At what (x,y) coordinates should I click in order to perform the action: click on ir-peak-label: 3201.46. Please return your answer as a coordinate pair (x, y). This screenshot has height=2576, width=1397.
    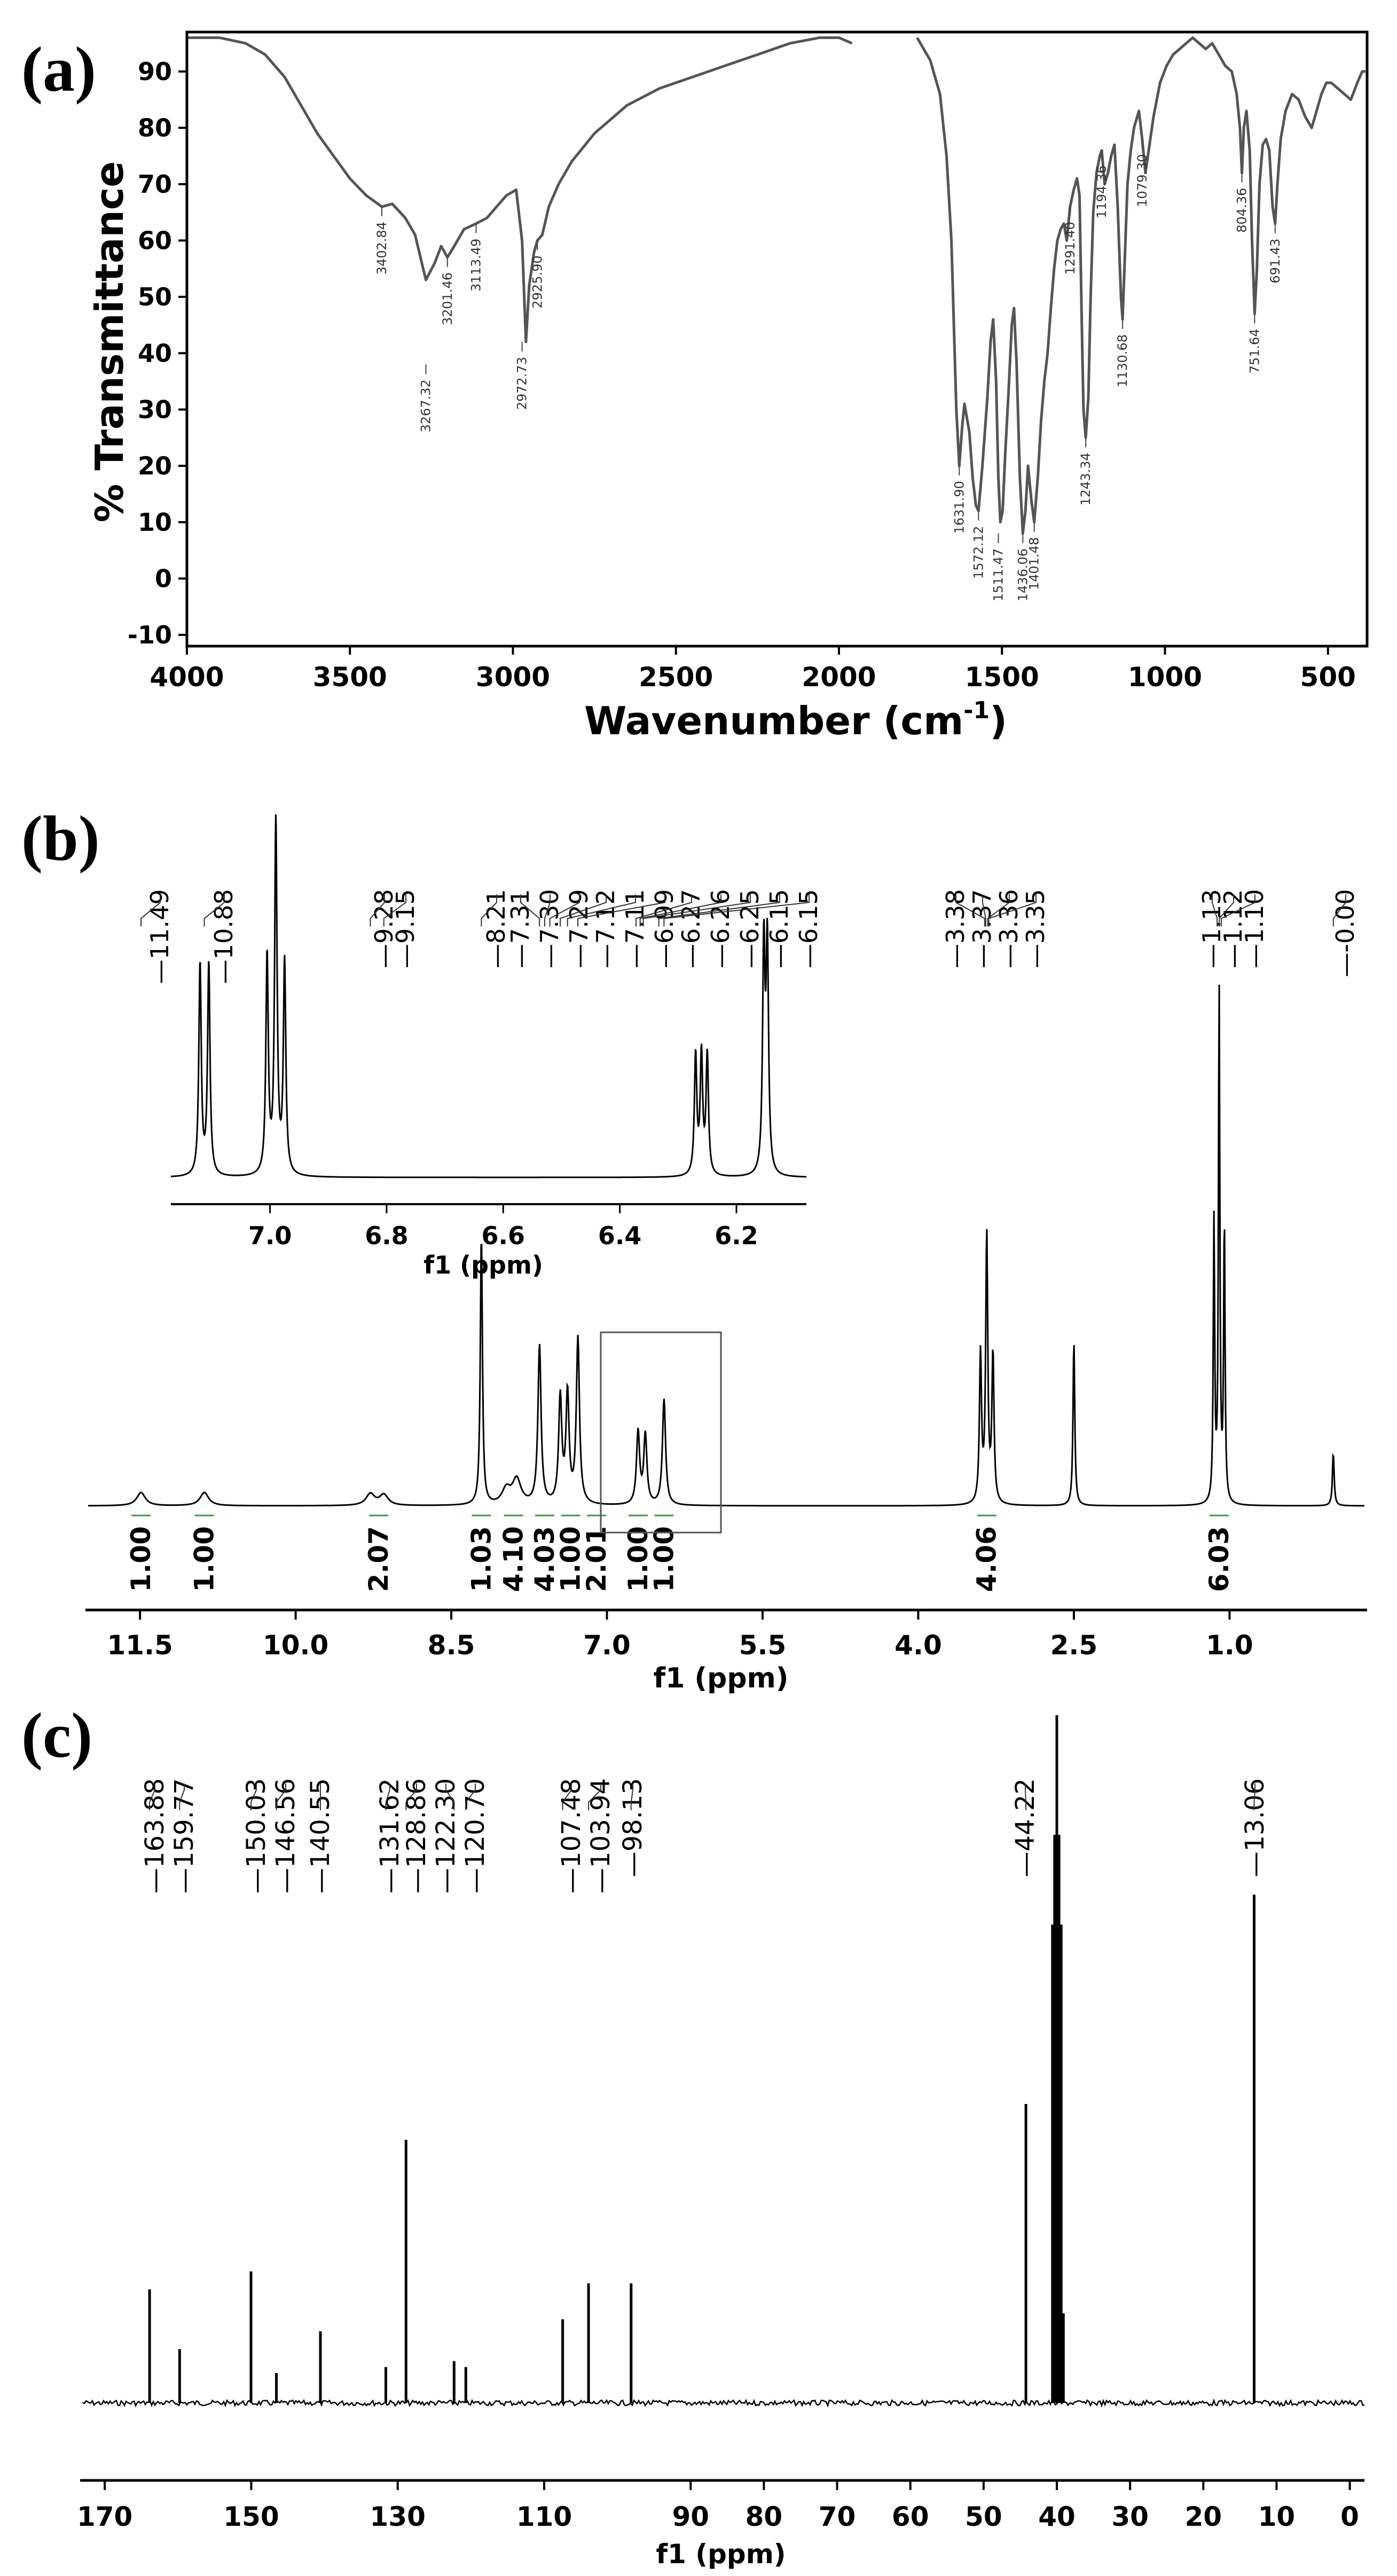
    Looking at the image, I should click on (447, 298).